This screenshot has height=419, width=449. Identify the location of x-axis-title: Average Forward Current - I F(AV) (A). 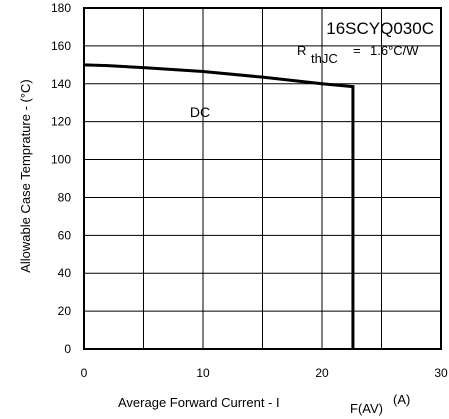
(264, 404).